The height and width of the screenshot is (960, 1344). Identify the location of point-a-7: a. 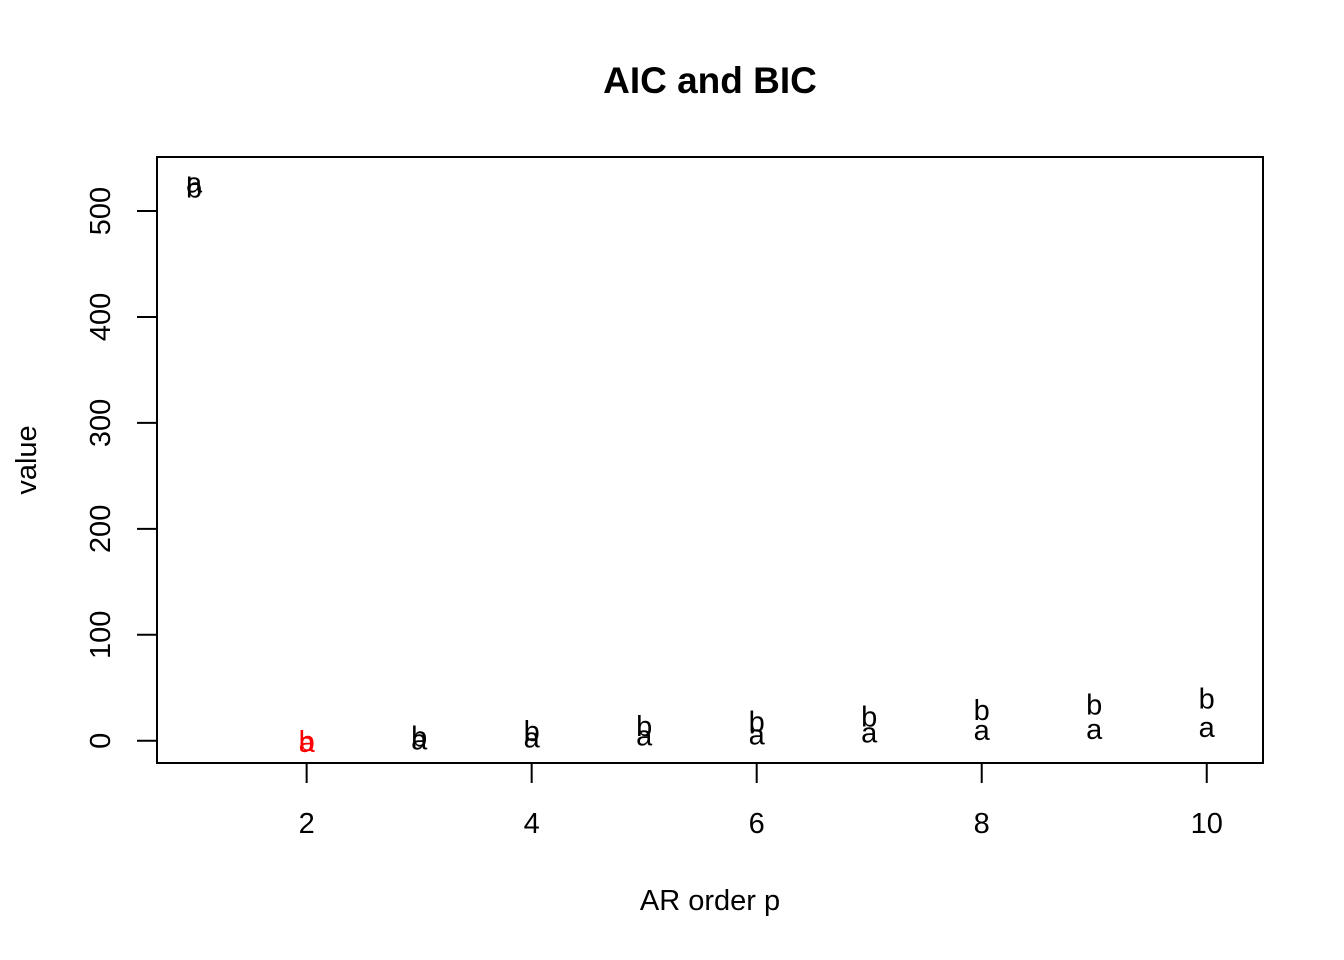
(869, 733).